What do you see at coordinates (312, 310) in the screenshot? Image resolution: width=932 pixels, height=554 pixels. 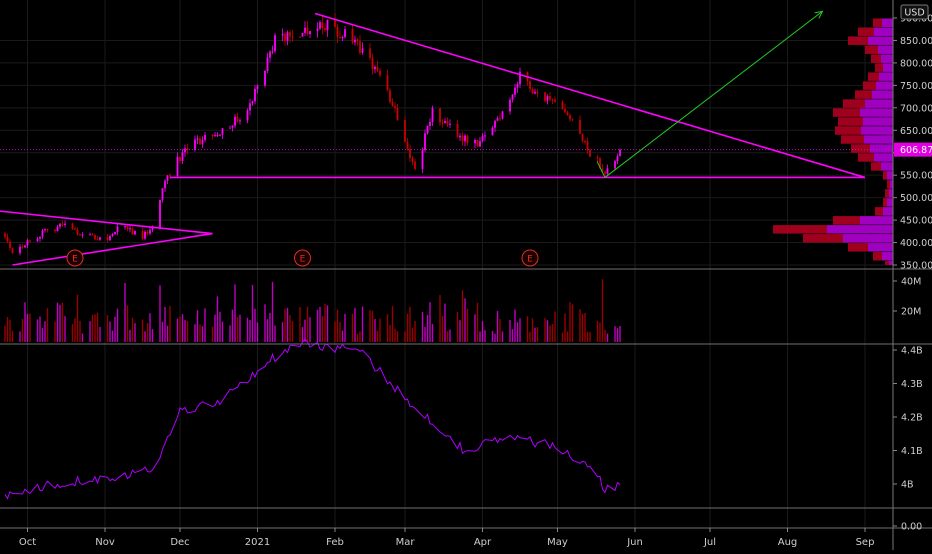 I see `volume-bars` at bounding box center [312, 310].